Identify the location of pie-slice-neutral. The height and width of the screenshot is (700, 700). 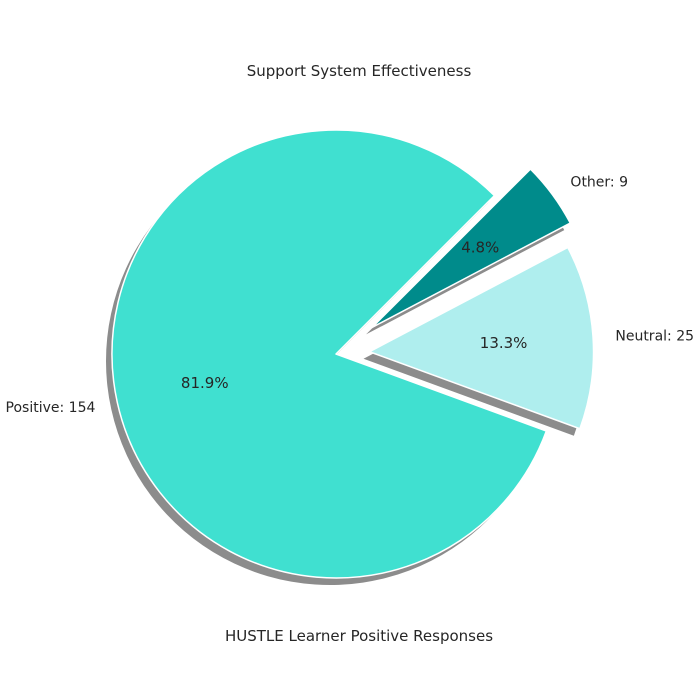
(481, 338).